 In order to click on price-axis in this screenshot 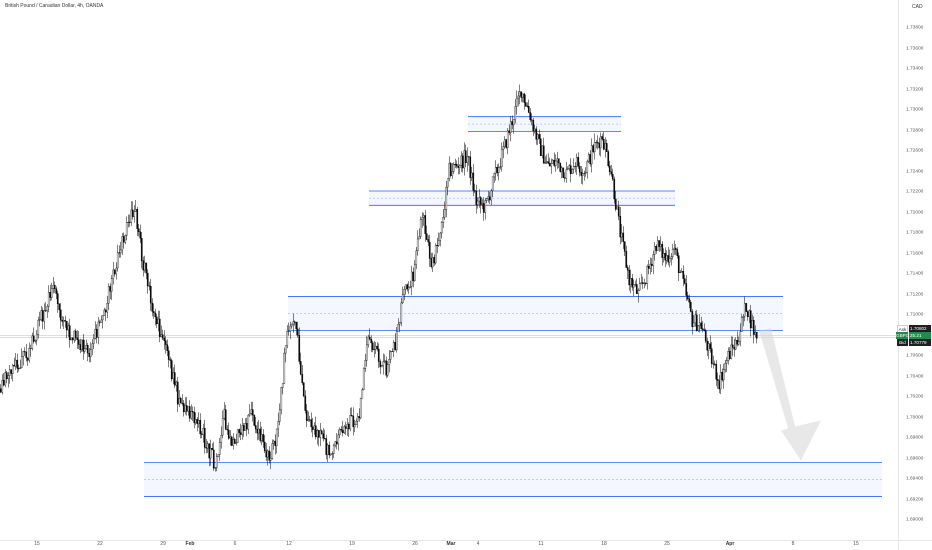, I will do `click(915, 270)`.